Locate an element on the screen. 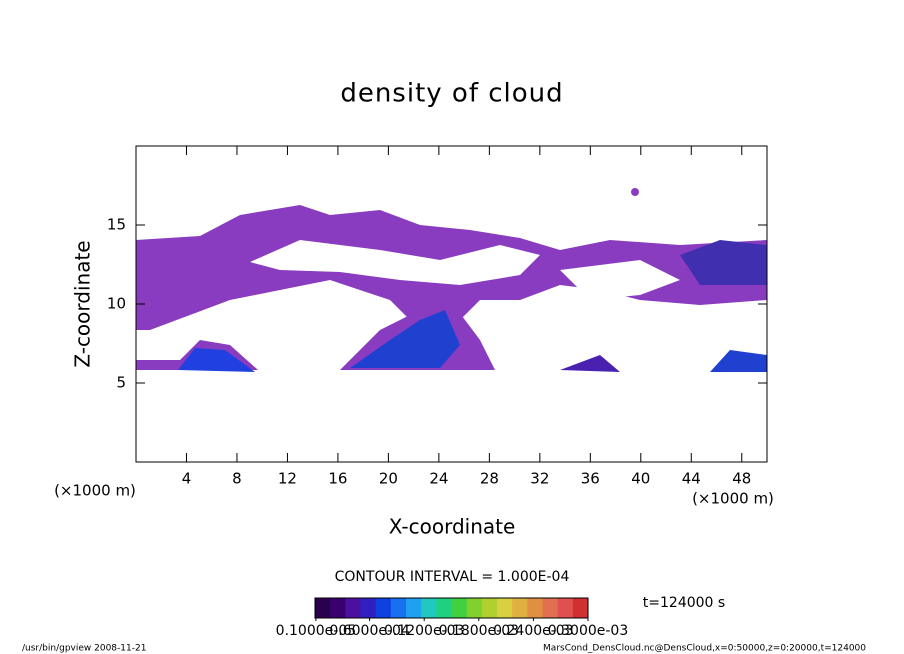 The width and height of the screenshot is (904, 654). contour-interval: CONTOUR INTERVAL = 1.000E-04 is located at coordinates (452, 577).